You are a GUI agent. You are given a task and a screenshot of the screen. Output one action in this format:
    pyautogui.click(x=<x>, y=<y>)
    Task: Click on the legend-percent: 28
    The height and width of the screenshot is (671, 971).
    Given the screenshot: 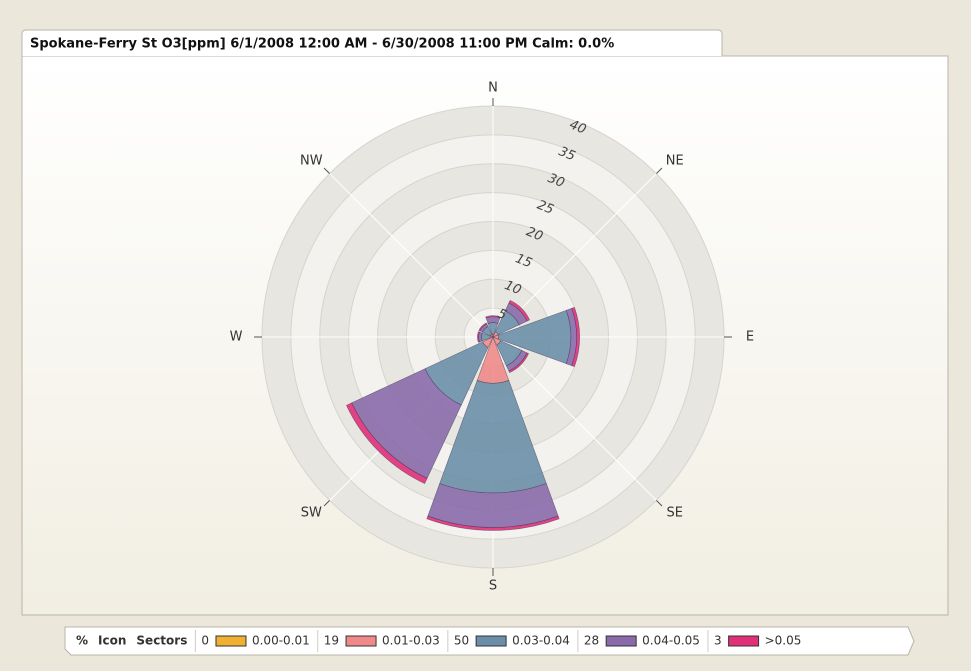 What is the action you would take?
    pyautogui.click(x=591, y=641)
    